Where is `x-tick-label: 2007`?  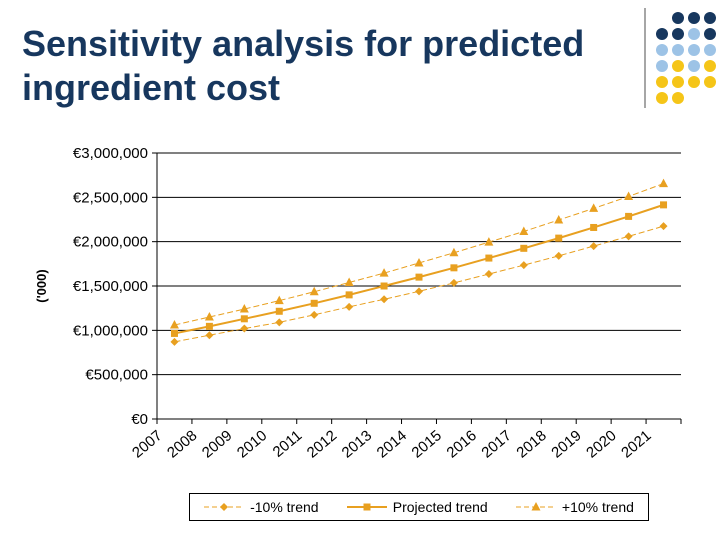 x-tick-label: 2007 is located at coordinates (147, 444).